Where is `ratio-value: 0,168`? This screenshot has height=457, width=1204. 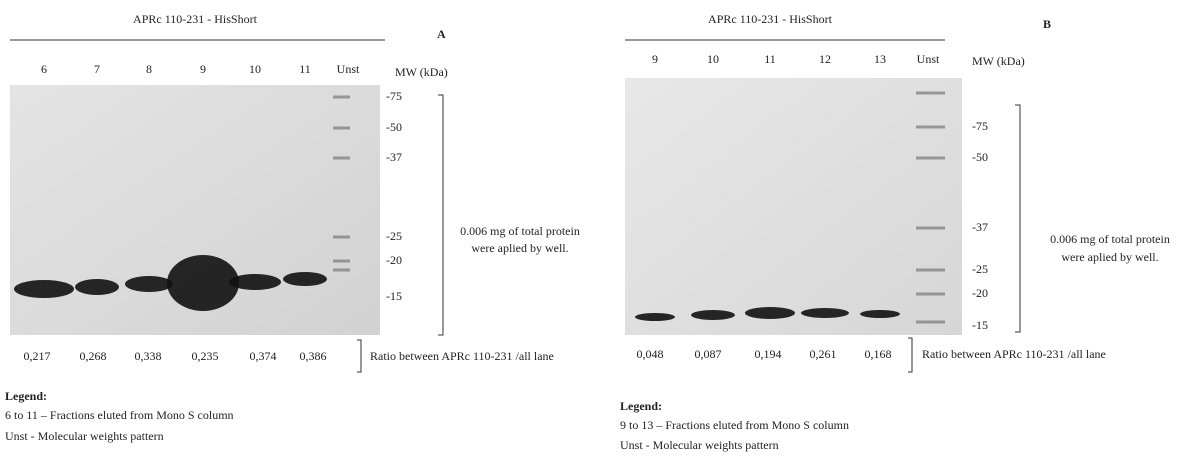 ratio-value: 0,168 is located at coordinates (878, 354).